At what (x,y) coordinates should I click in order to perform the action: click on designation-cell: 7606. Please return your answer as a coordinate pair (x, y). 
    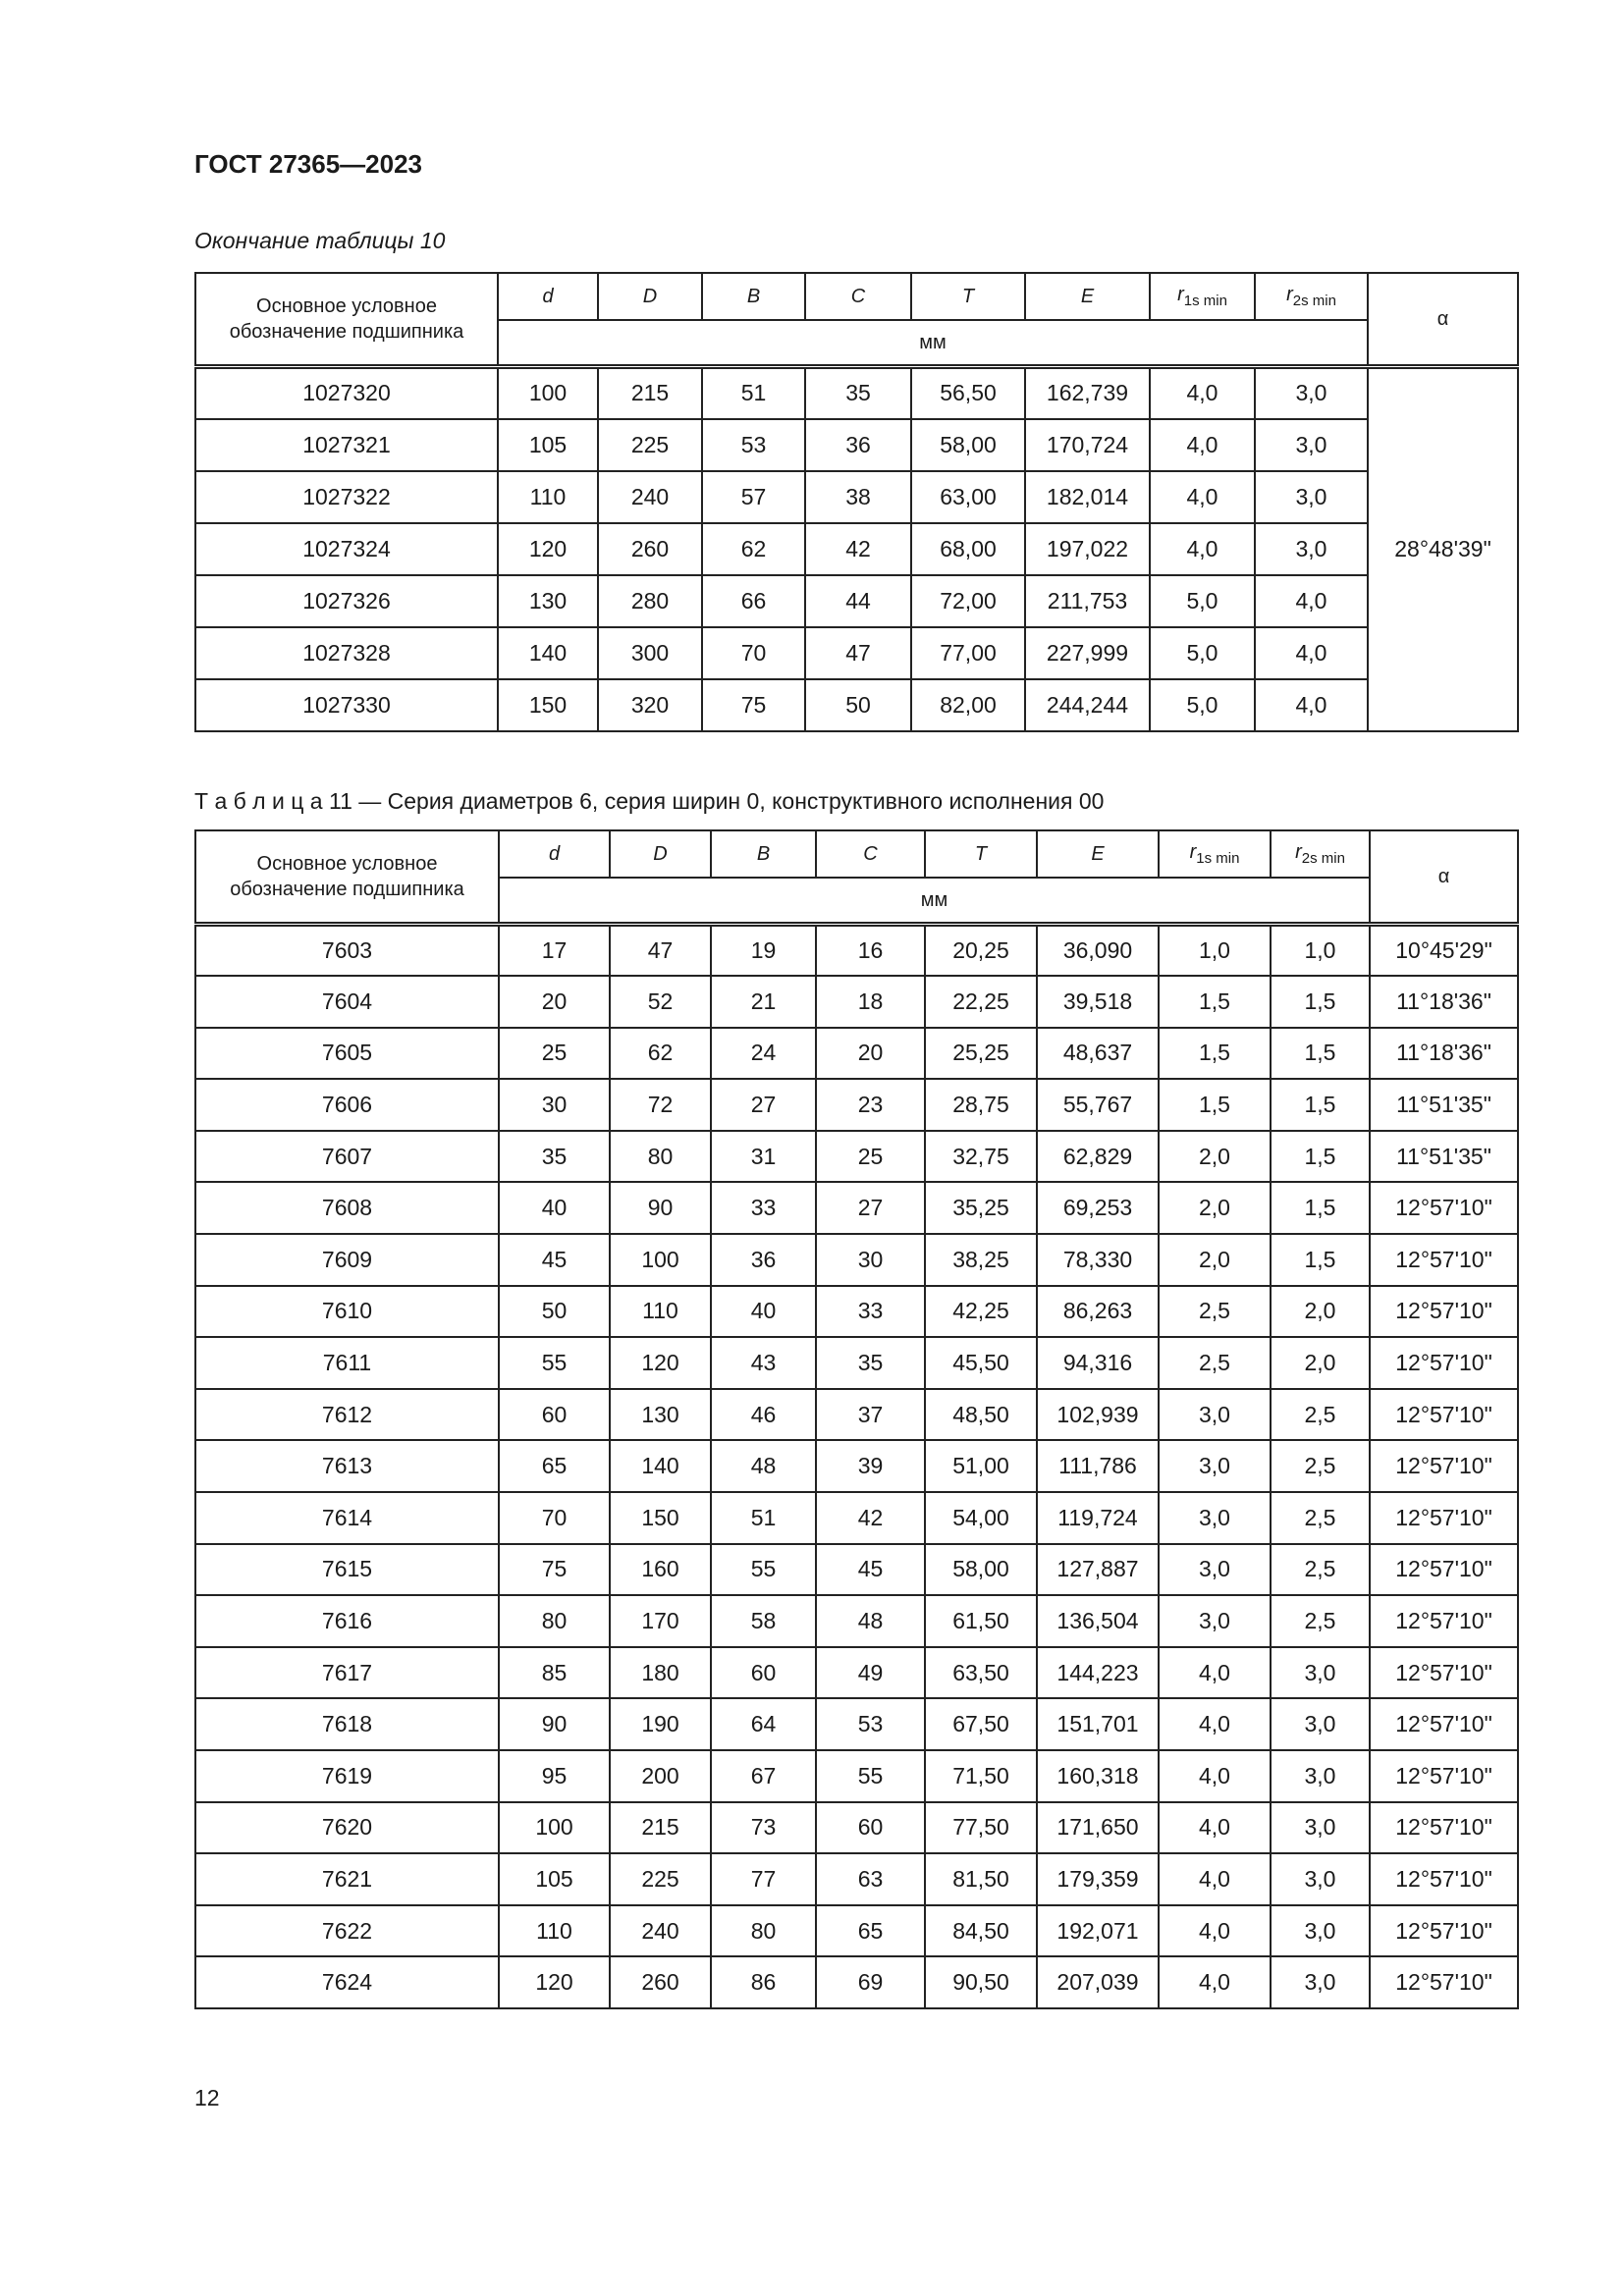
    Looking at the image, I should click on (347, 1105).